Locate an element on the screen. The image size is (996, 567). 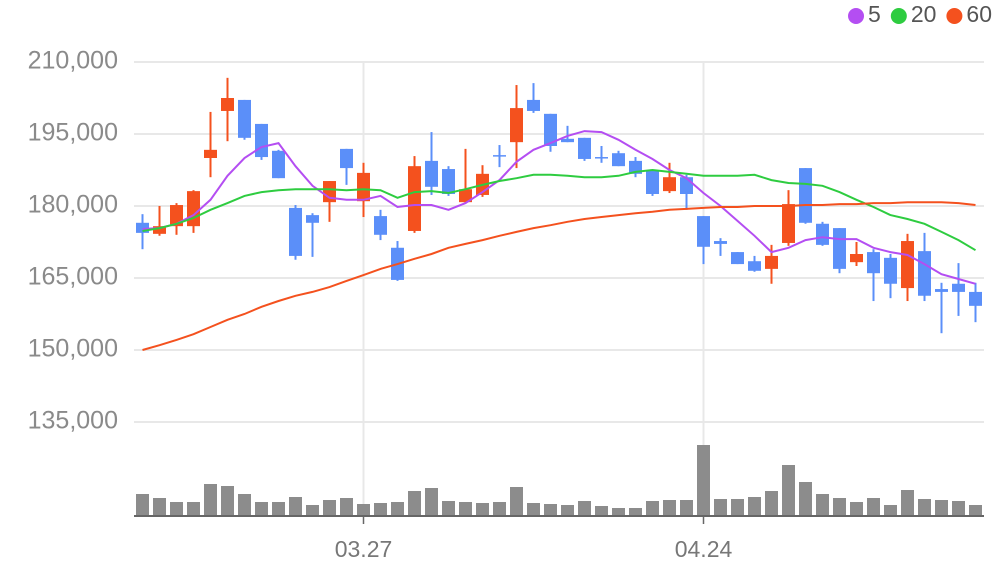
legend-label: 5 is located at coordinates (874, 14).